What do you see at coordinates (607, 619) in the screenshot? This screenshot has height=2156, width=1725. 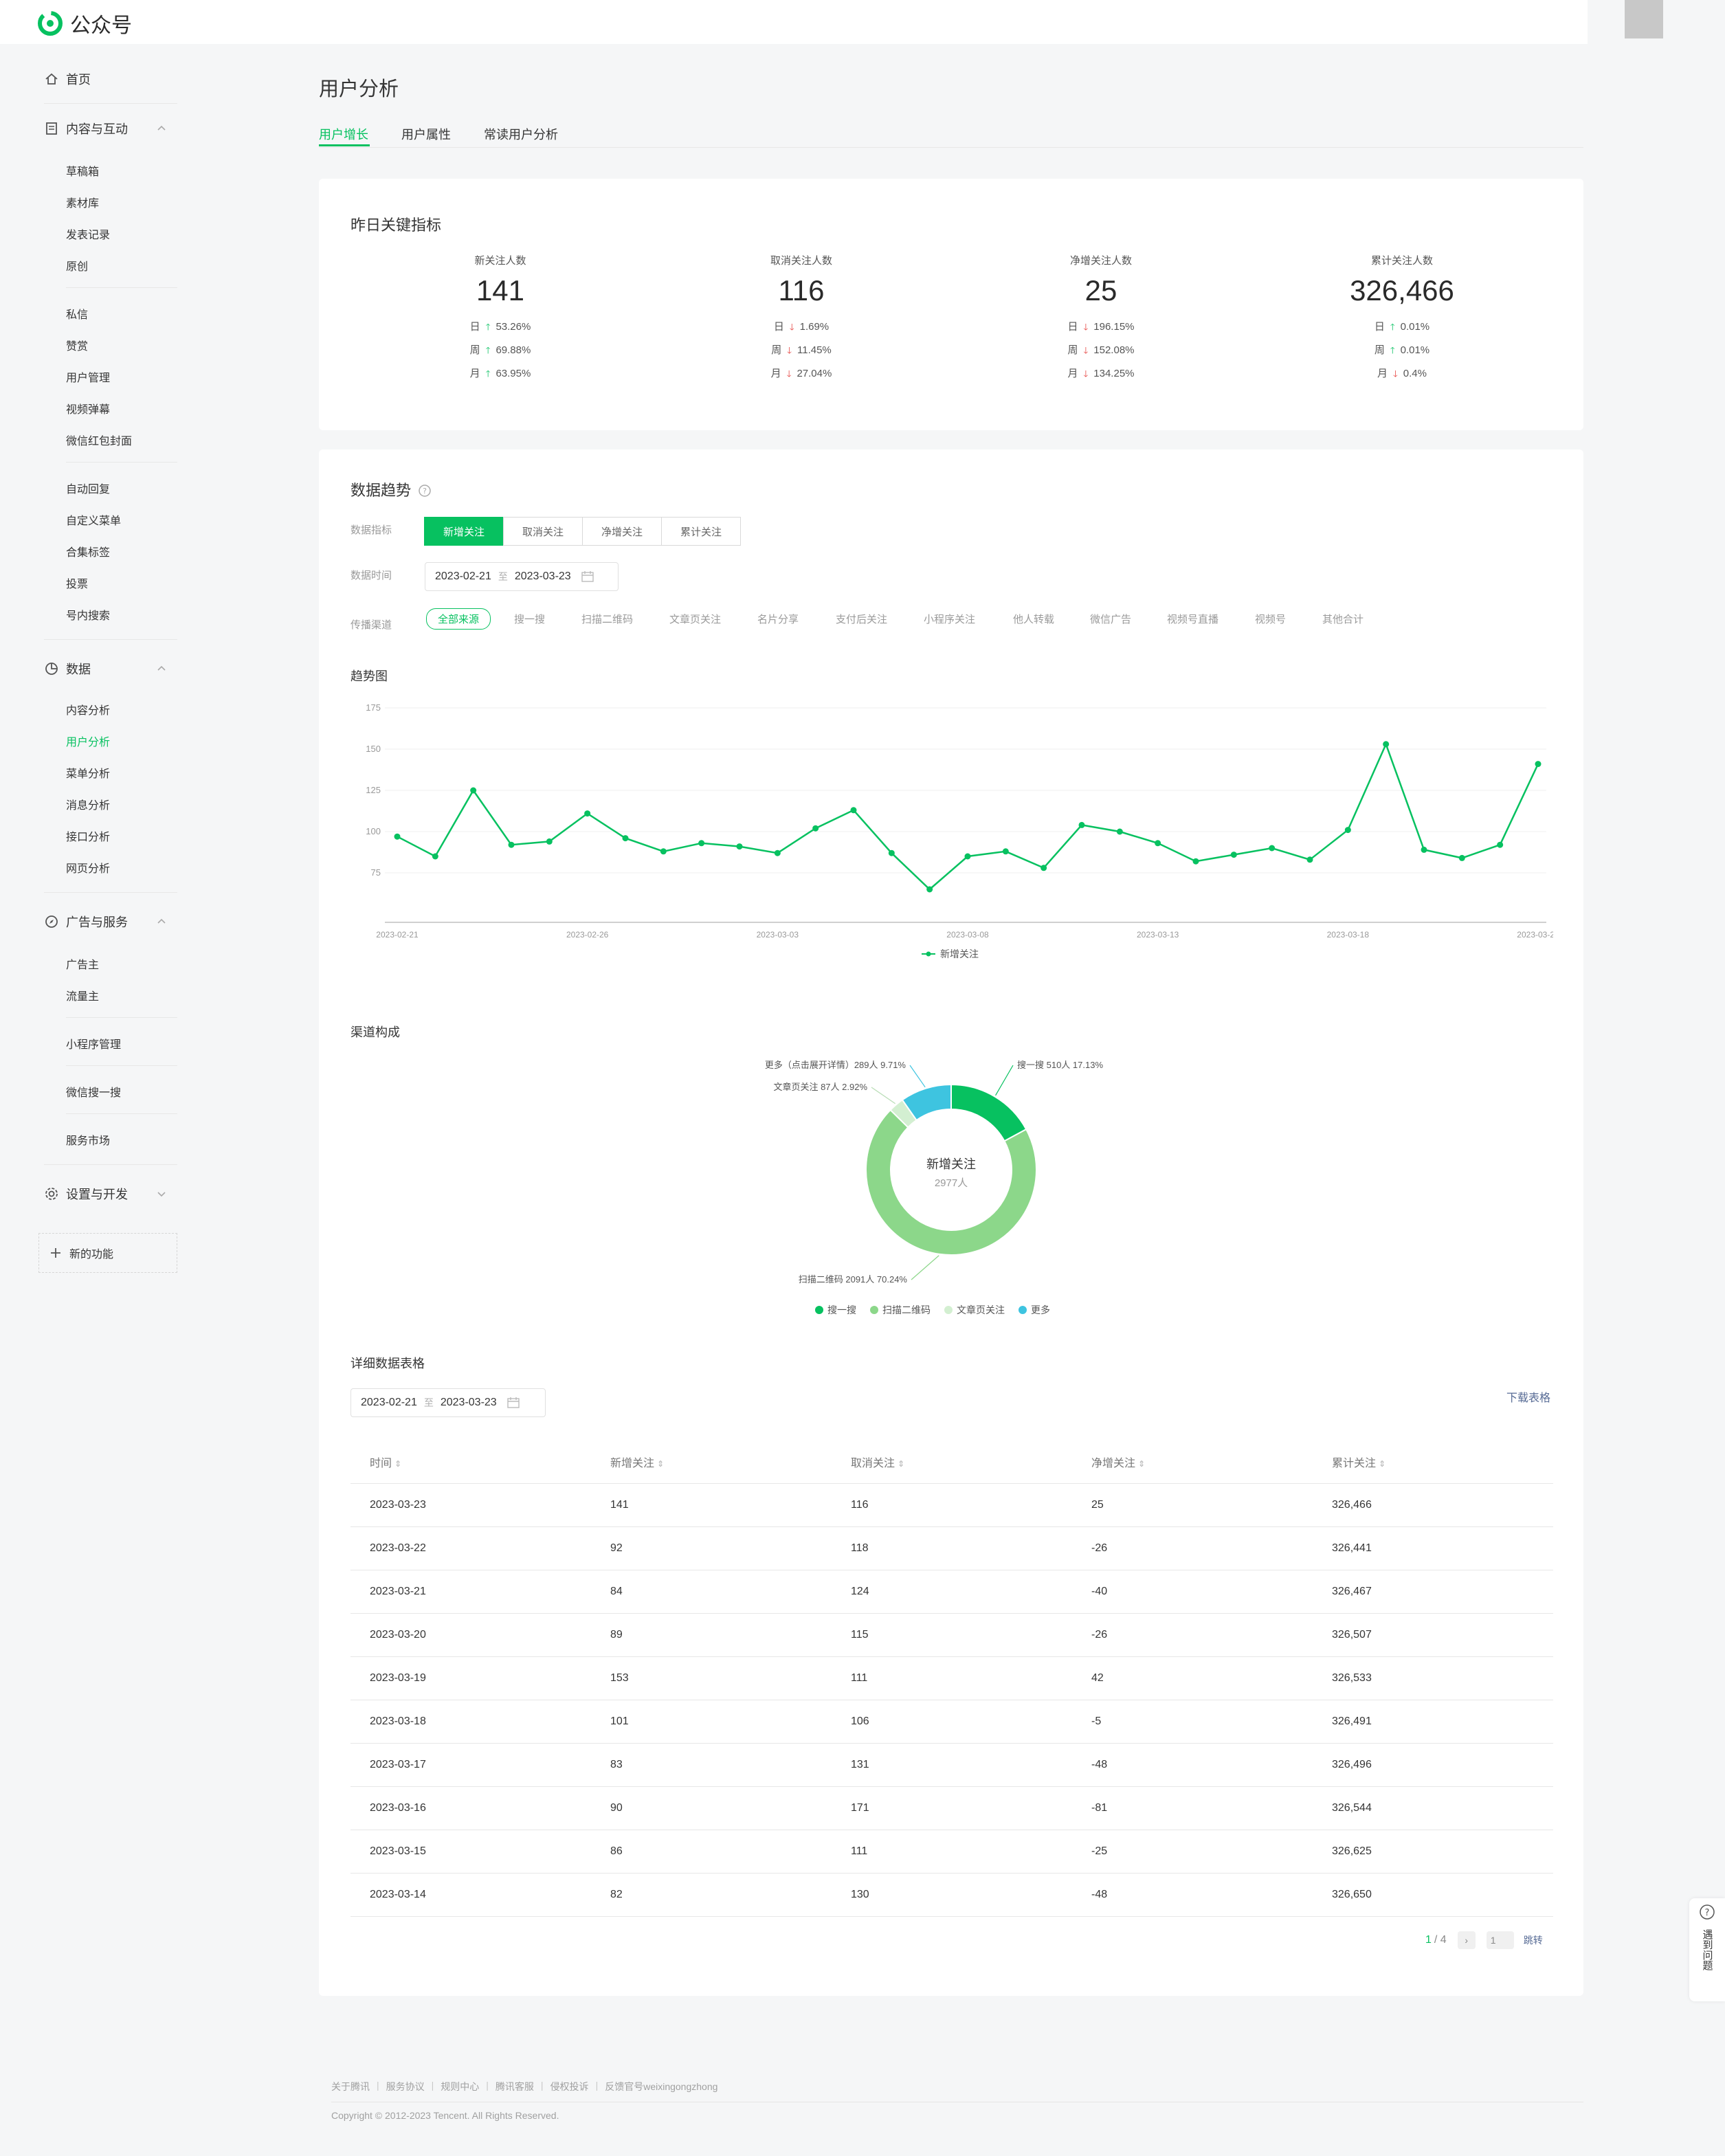 I see `channel-qr-code: 扫描二维码` at bounding box center [607, 619].